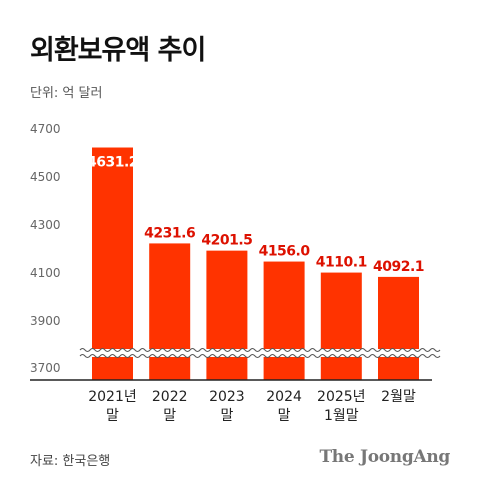 The height and width of the screenshot is (488, 480). What do you see at coordinates (45, 368) in the screenshot?
I see `y-tick-label: 3700` at bounding box center [45, 368].